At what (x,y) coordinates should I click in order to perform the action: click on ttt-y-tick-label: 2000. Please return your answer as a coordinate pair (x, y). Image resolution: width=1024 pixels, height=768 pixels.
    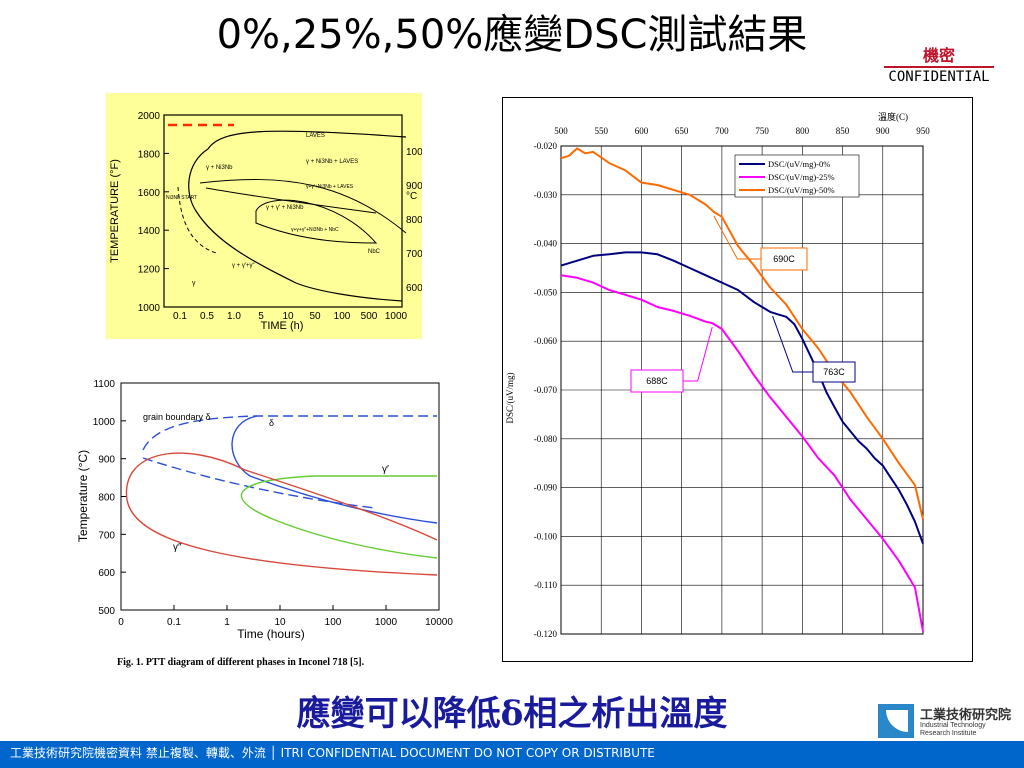
    Looking at the image, I should click on (149, 116).